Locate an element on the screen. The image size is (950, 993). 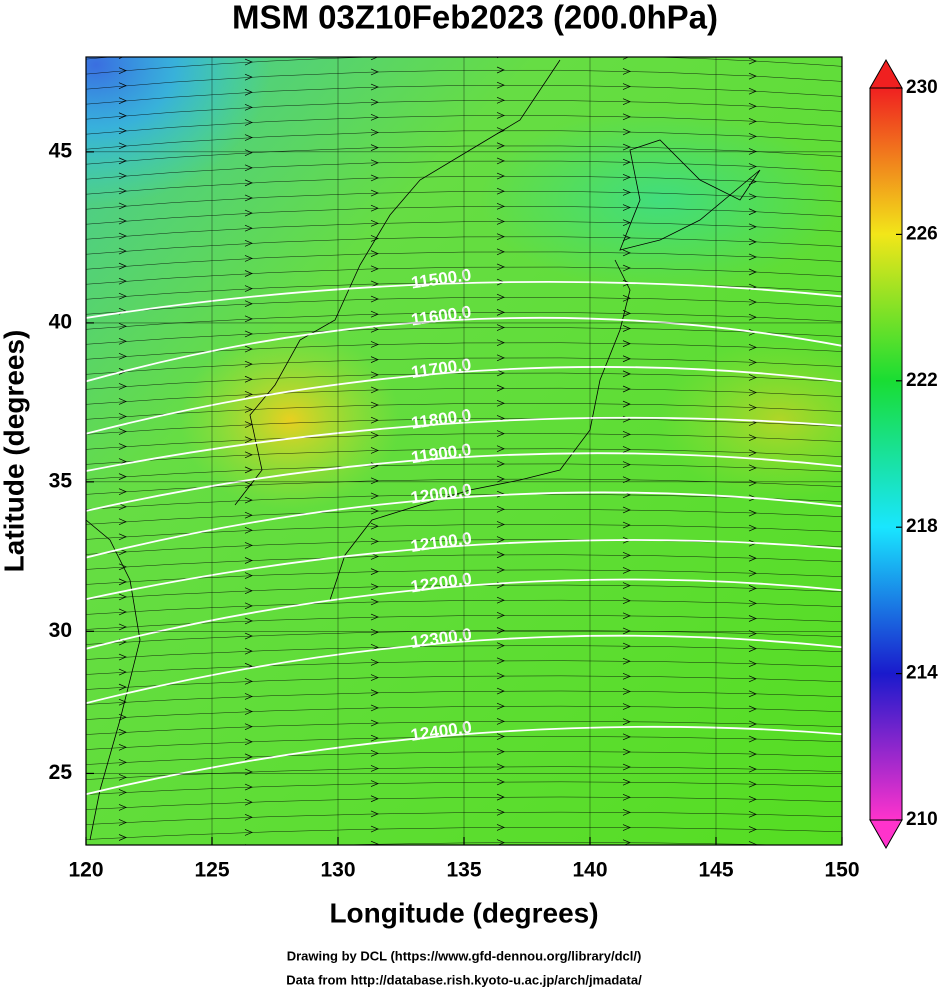
x-tick-label: 120 is located at coordinates (85, 870).